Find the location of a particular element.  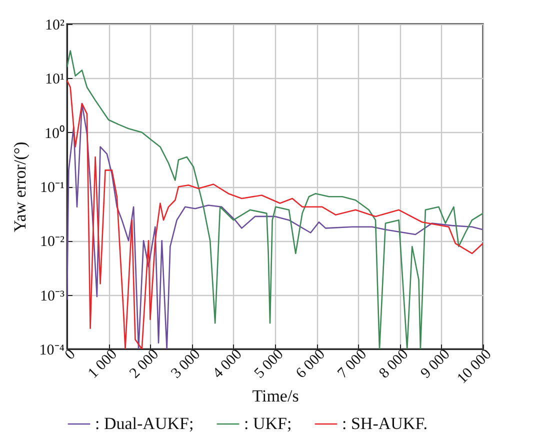

legend-label: : Dual-AUKF; is located at coordinates (144, 423).